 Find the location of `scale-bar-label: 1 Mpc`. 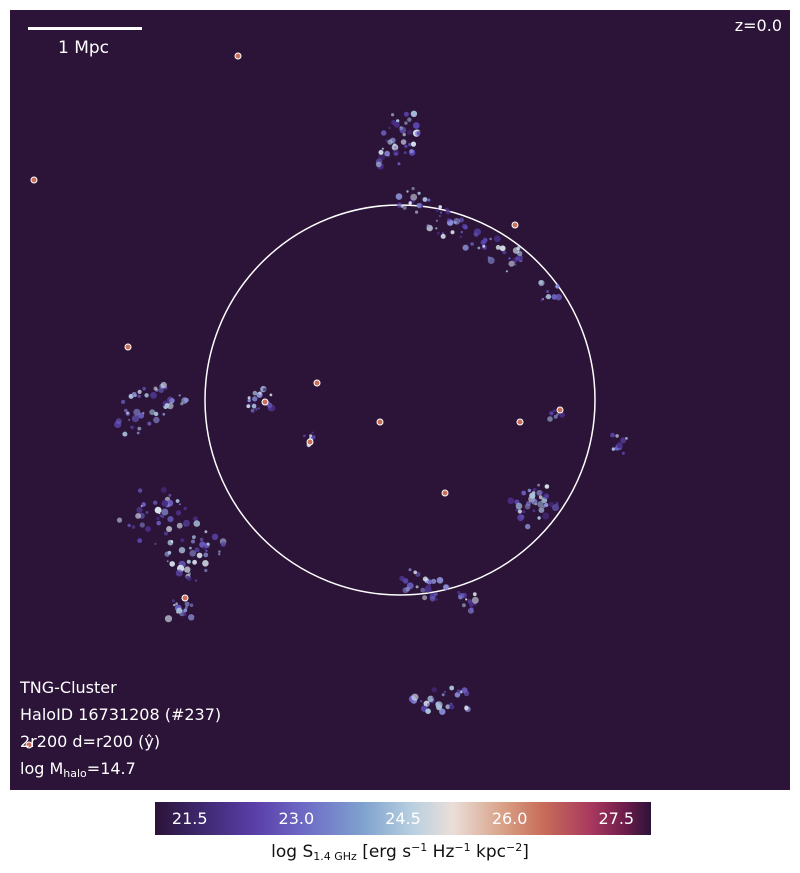

scale-bar-label: 1 Mpc is located at coordinates (84, 48).